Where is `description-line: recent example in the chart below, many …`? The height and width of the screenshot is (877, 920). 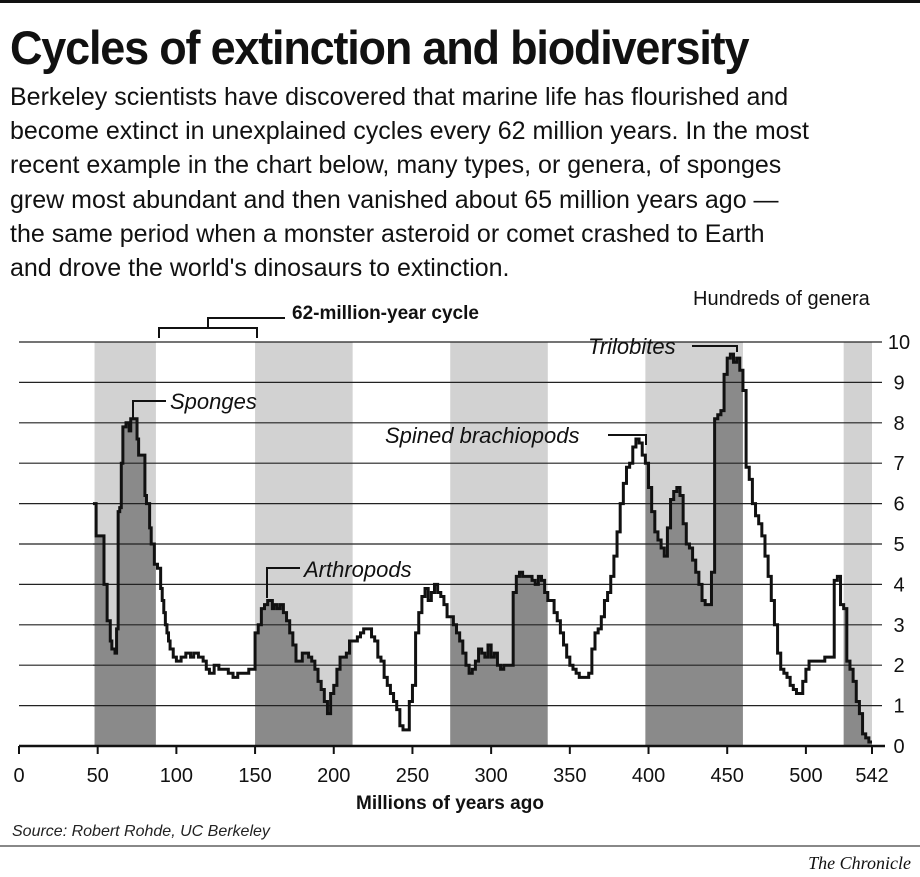 description-line: recent example in the chart below, many … is located at coordinates (396, 165).